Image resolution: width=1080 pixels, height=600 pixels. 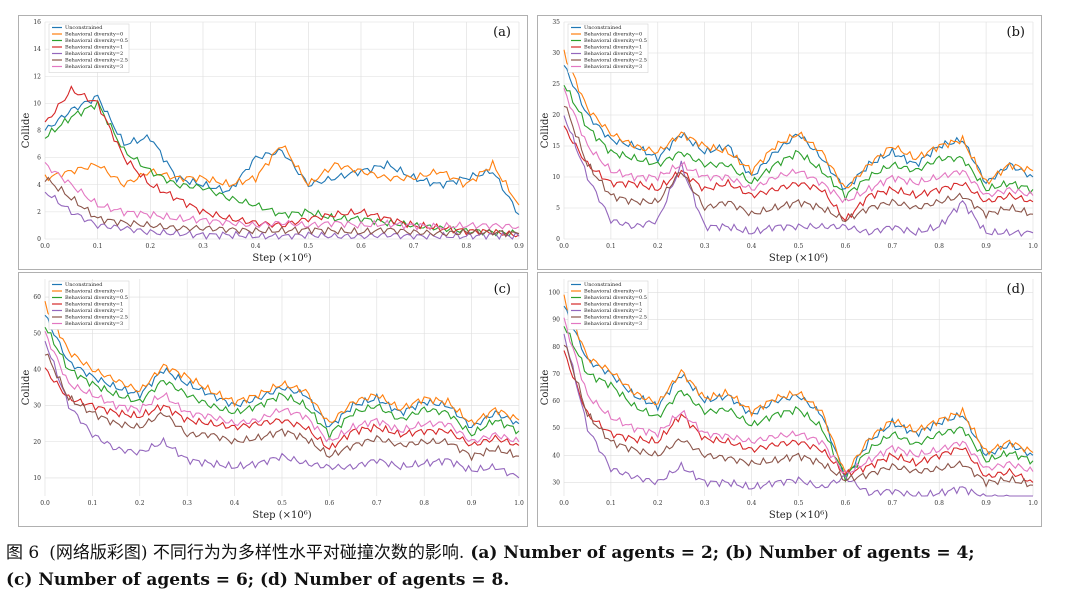 I want to click on y-tick-label: 40, so click(x=37, y=369).